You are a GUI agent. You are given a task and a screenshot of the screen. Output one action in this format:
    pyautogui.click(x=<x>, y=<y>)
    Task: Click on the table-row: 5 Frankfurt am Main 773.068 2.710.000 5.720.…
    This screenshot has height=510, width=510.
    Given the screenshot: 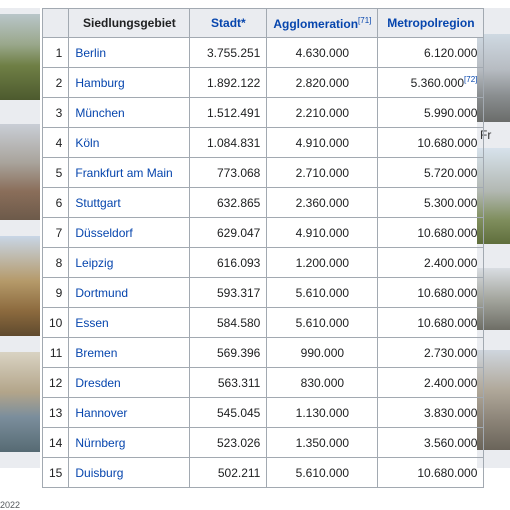 What is the action you would take?
    pyautogui.click(x=263, y=172)
    